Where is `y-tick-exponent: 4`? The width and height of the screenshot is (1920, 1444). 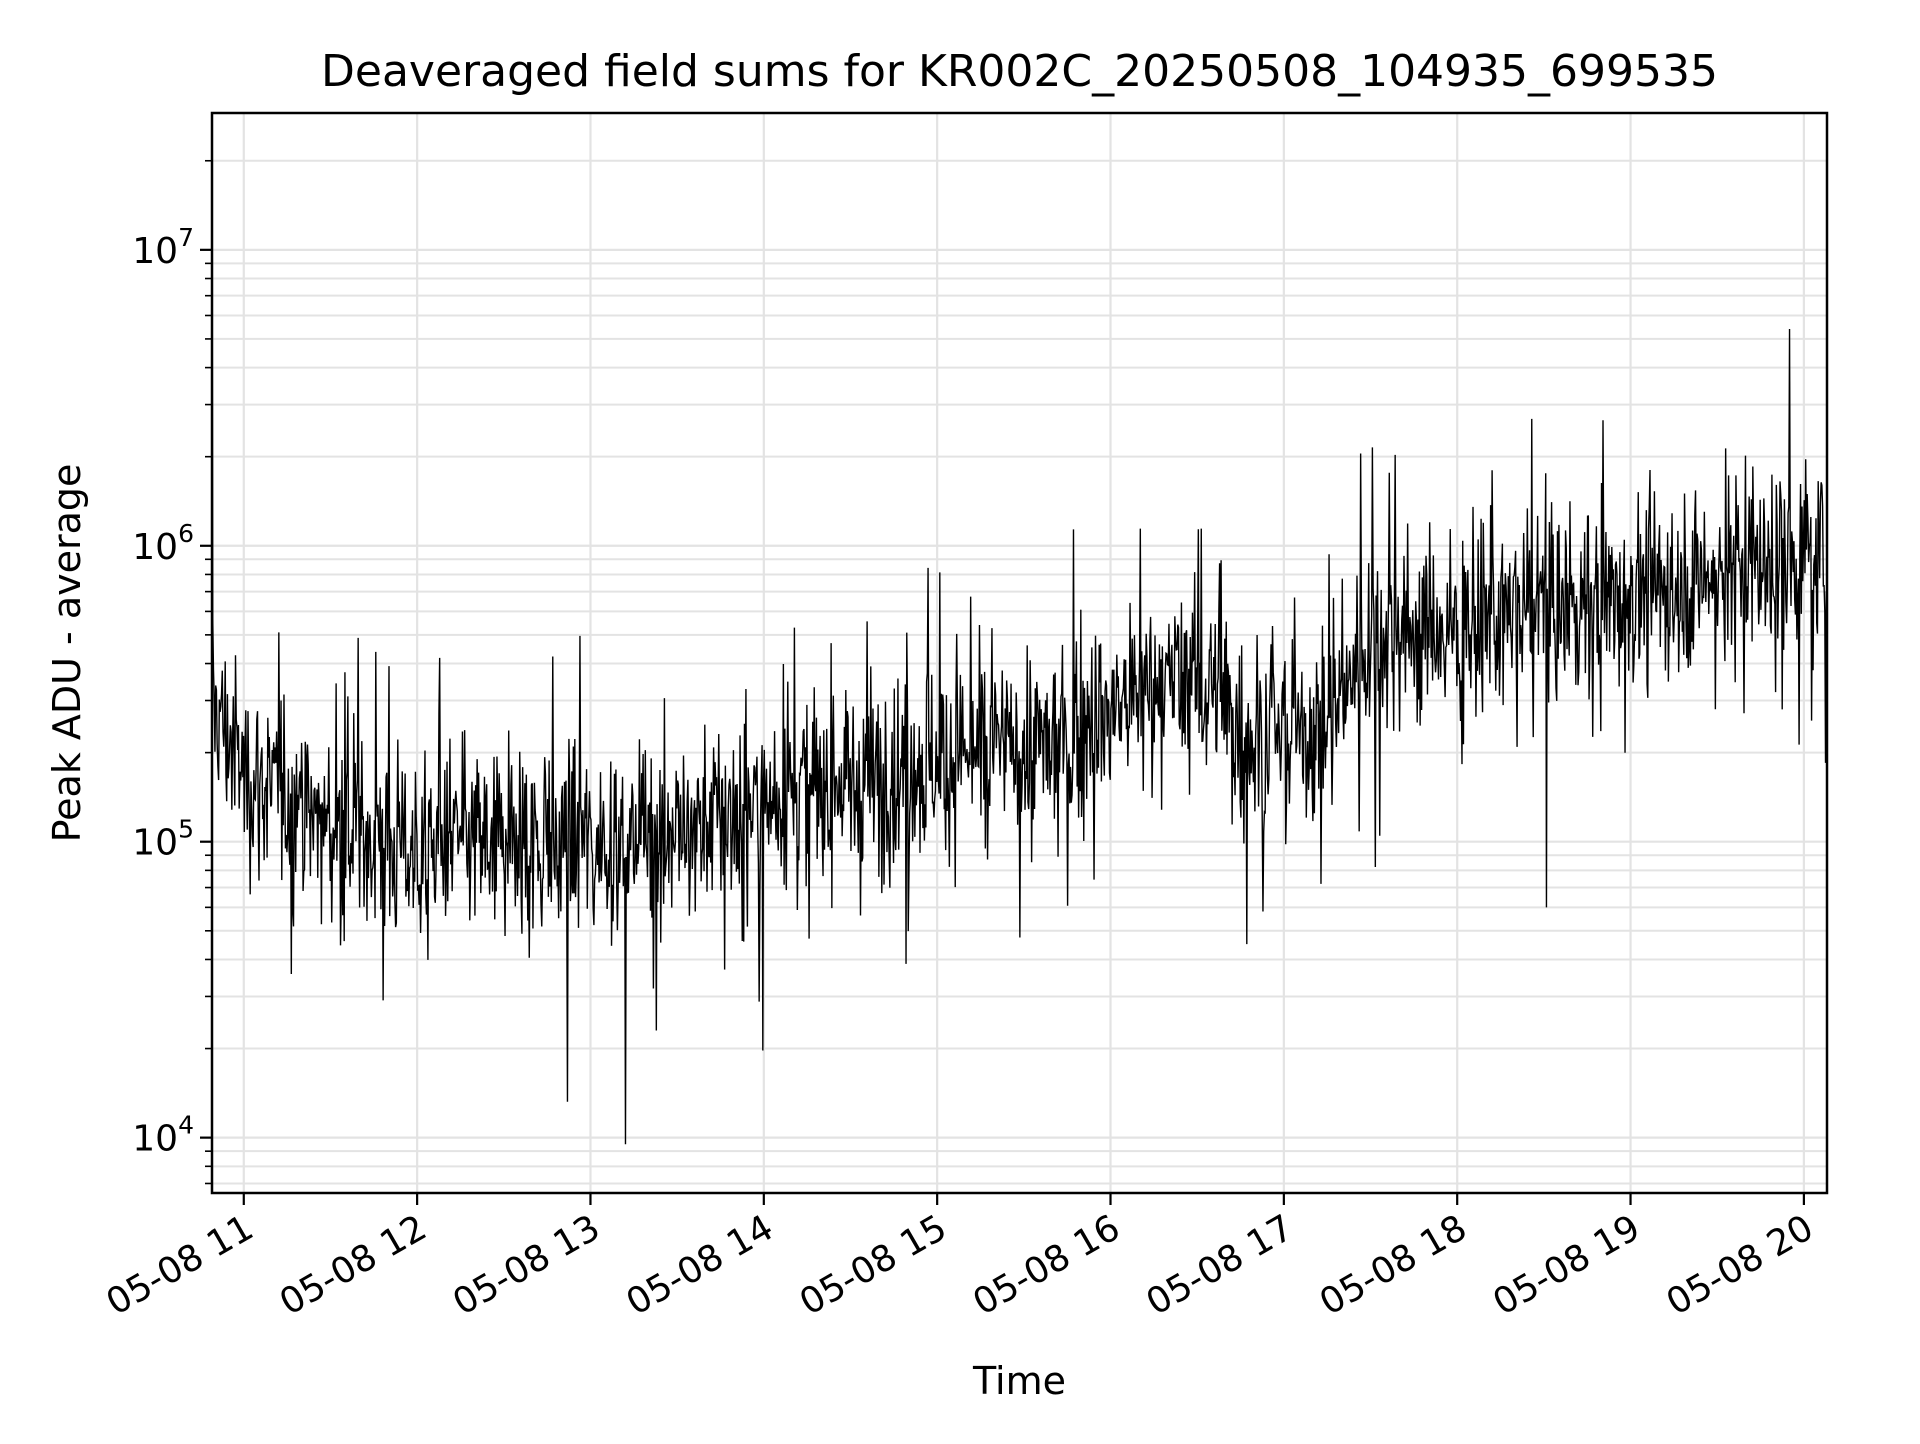 y-tick-exponent: 4 is located at coordinates (186, 1125).